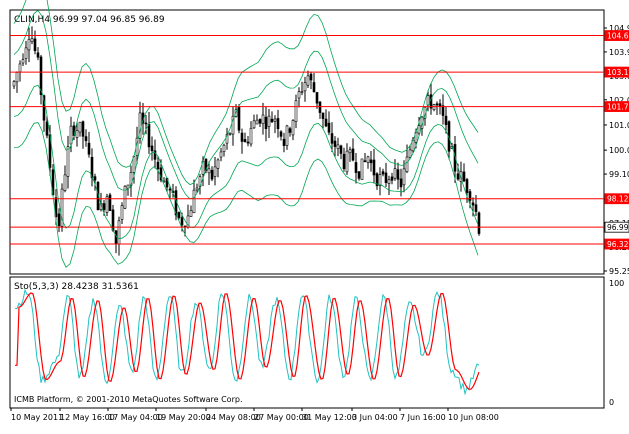 This screenshot has width=629, height=434. I want to click on price-tick-label: 95.25, so click(619, 271).